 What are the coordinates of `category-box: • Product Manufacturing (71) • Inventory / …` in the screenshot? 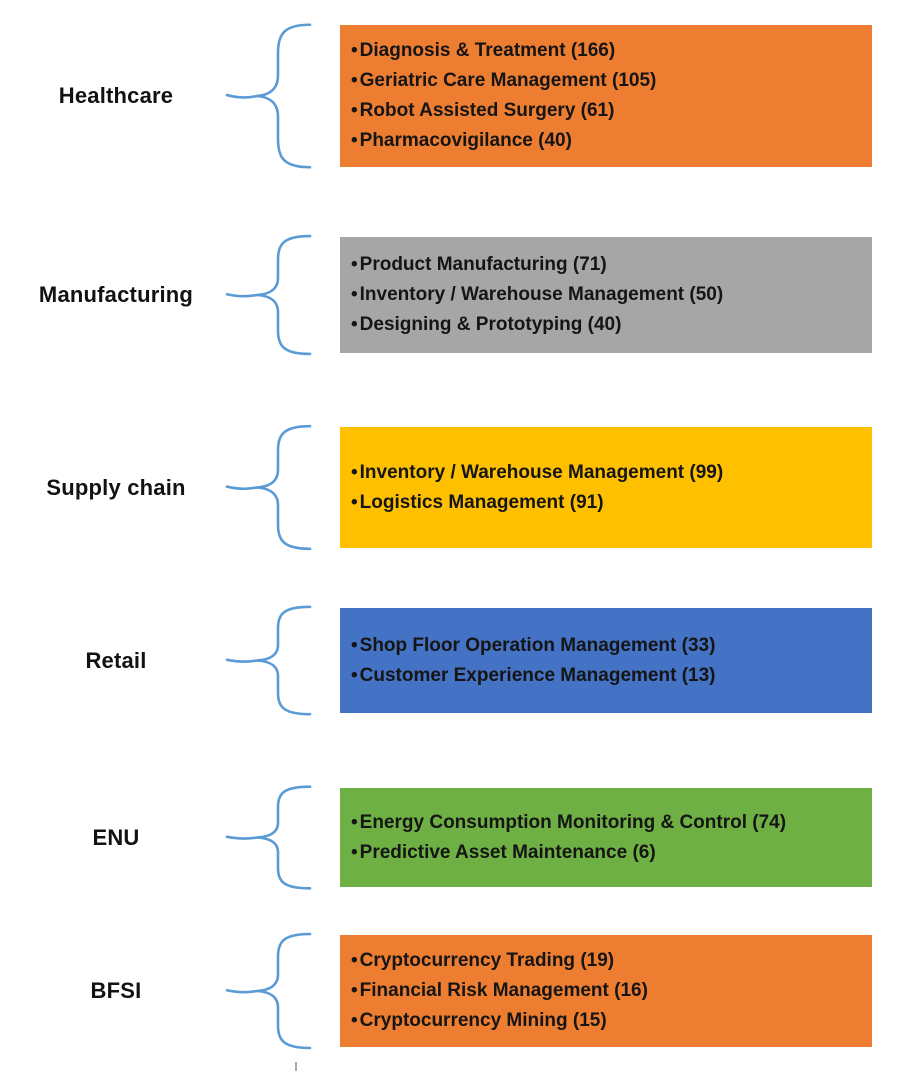 It's located at (606, 295).